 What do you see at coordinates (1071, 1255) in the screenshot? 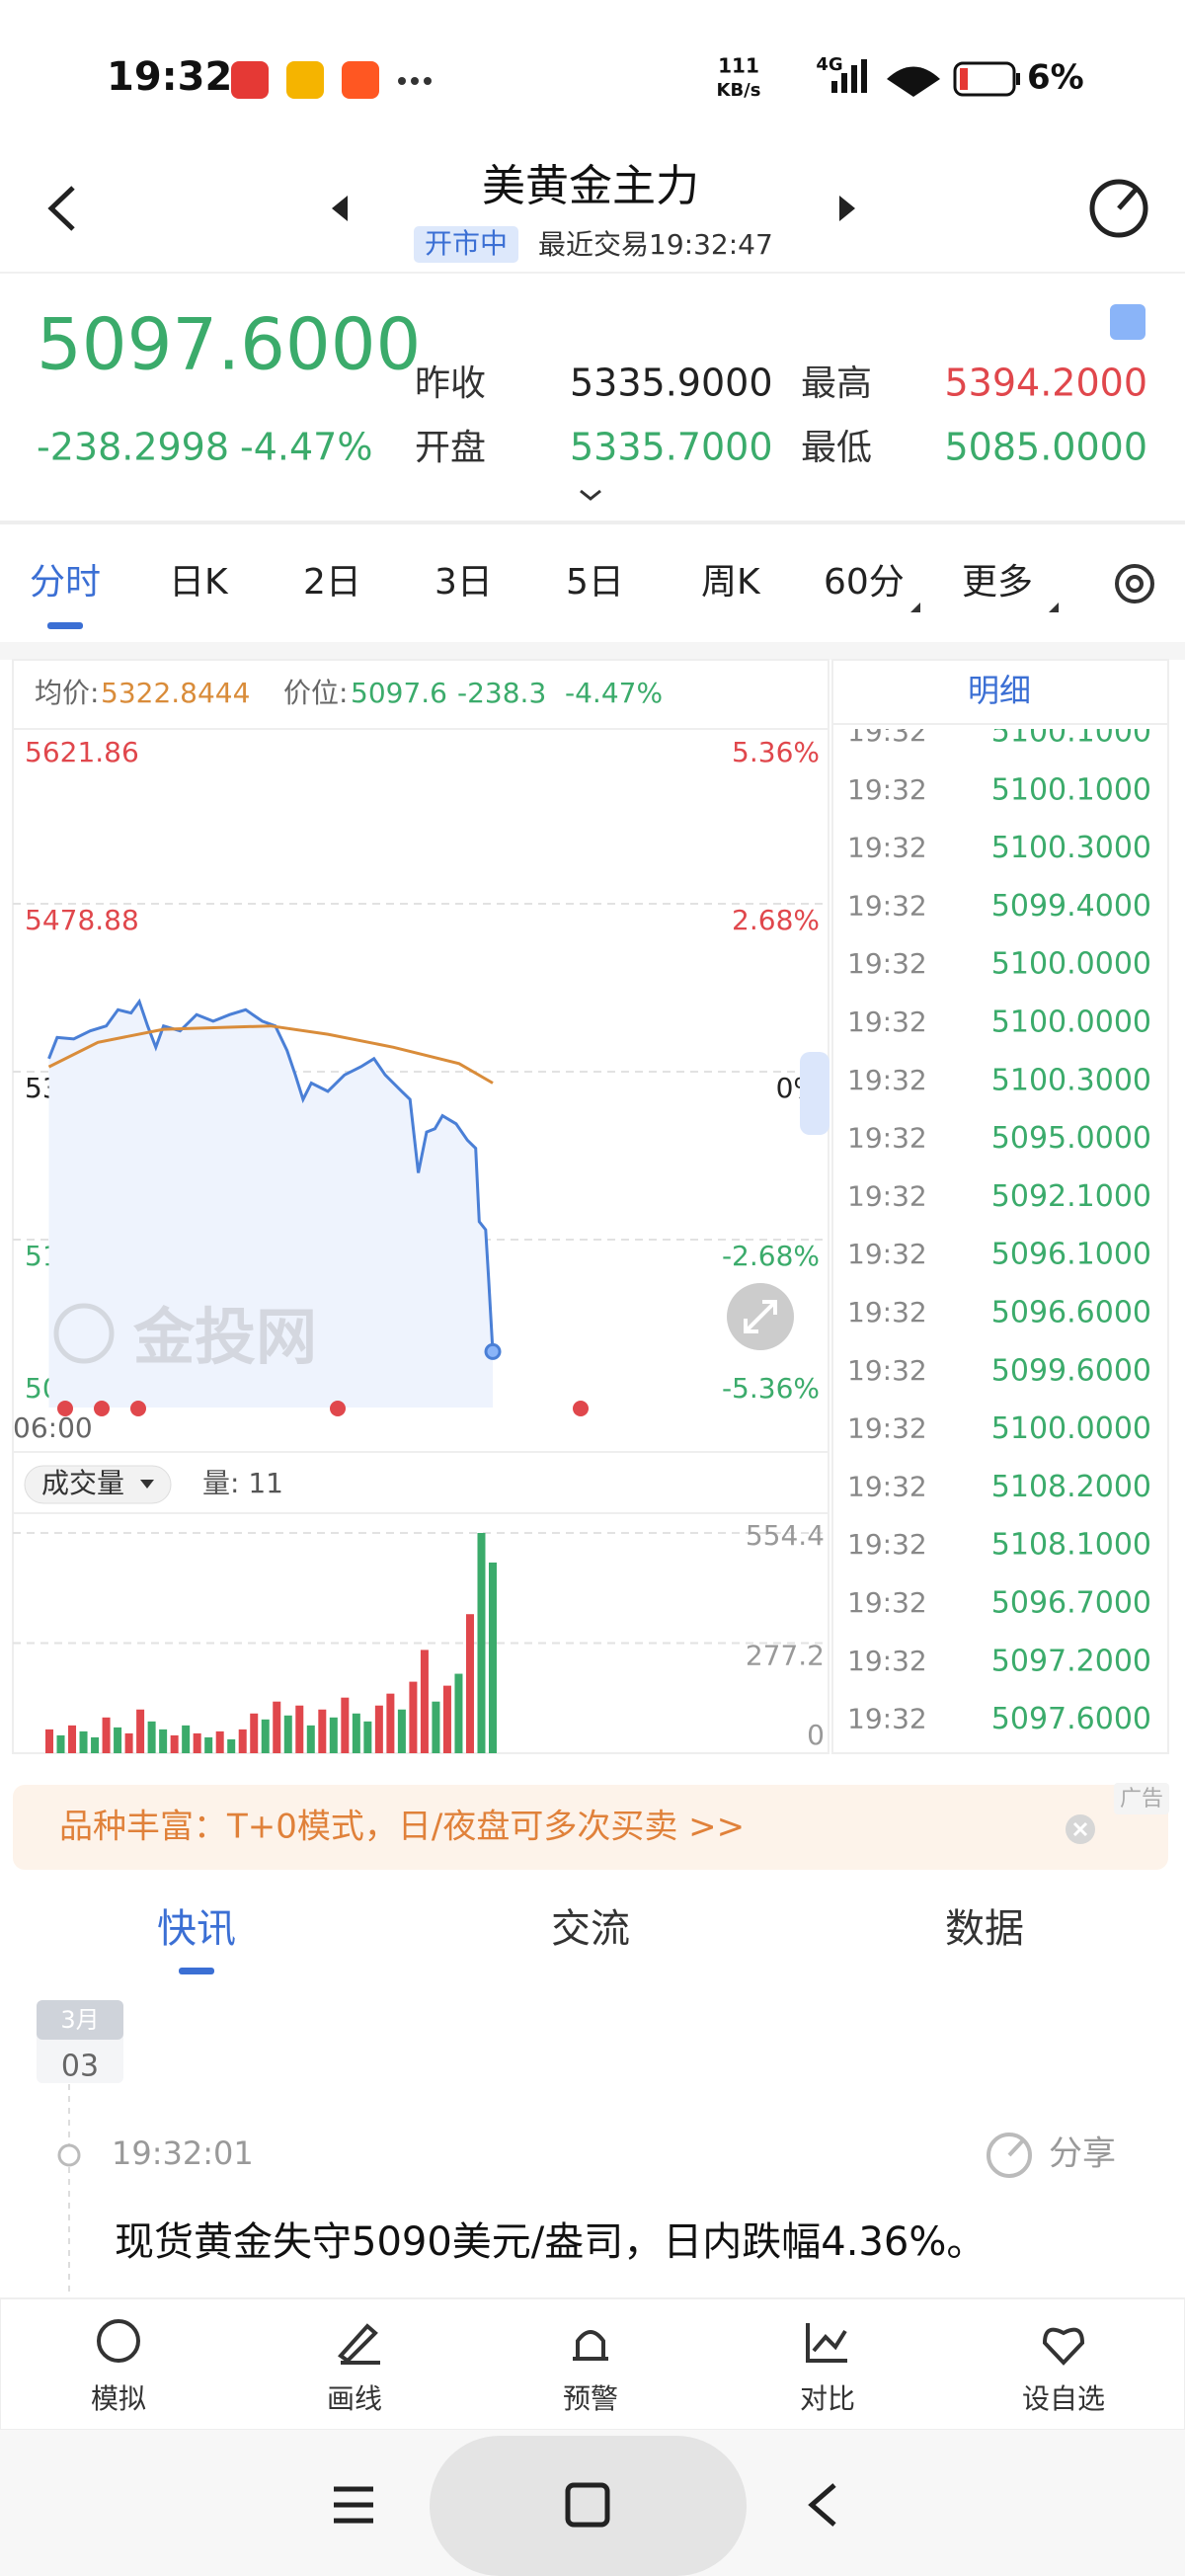
I see `detail-price: 5096.1000` at bounding box center [1071, 1255].